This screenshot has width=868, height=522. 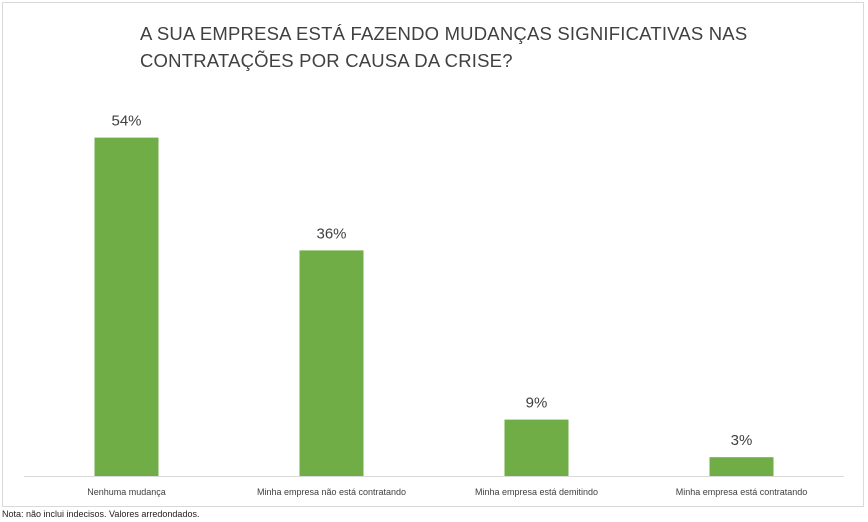 What do you see at coordinates (126, 492) in the screenshot?
I see `category-label-0: Nenhuma mudança` at bounding box center [126, 492].